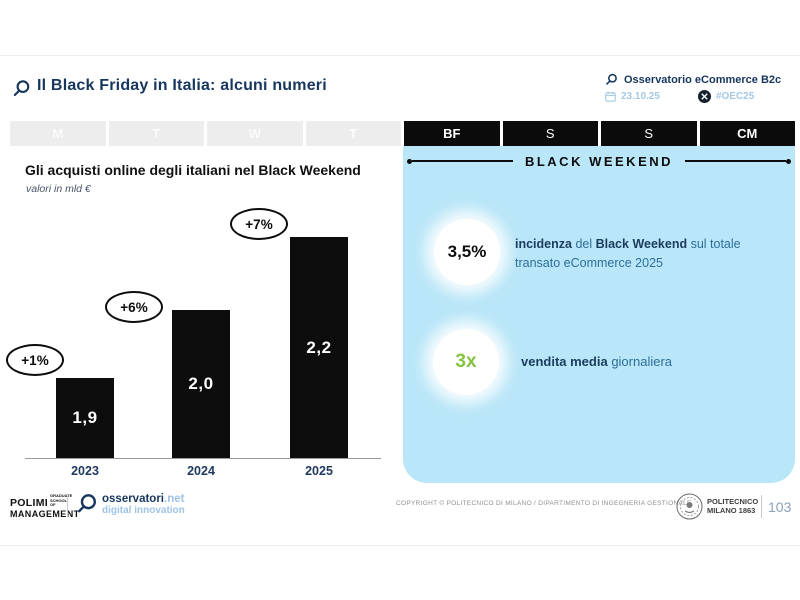  I want to click on multiplier-description: vendita media giornaliera, so click(596, 361).